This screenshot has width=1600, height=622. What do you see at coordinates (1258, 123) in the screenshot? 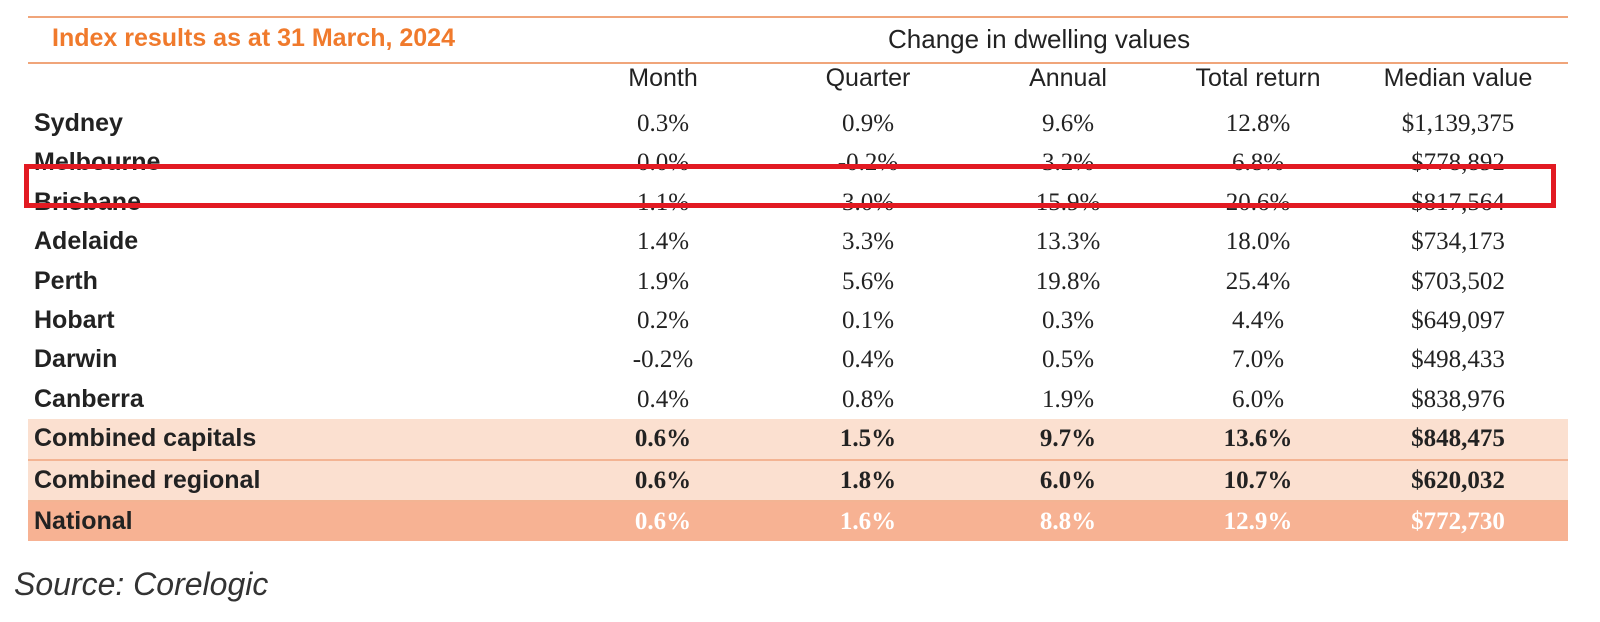
I see `cell-total-return: 12.8%` at bounding box center [1258, 123].